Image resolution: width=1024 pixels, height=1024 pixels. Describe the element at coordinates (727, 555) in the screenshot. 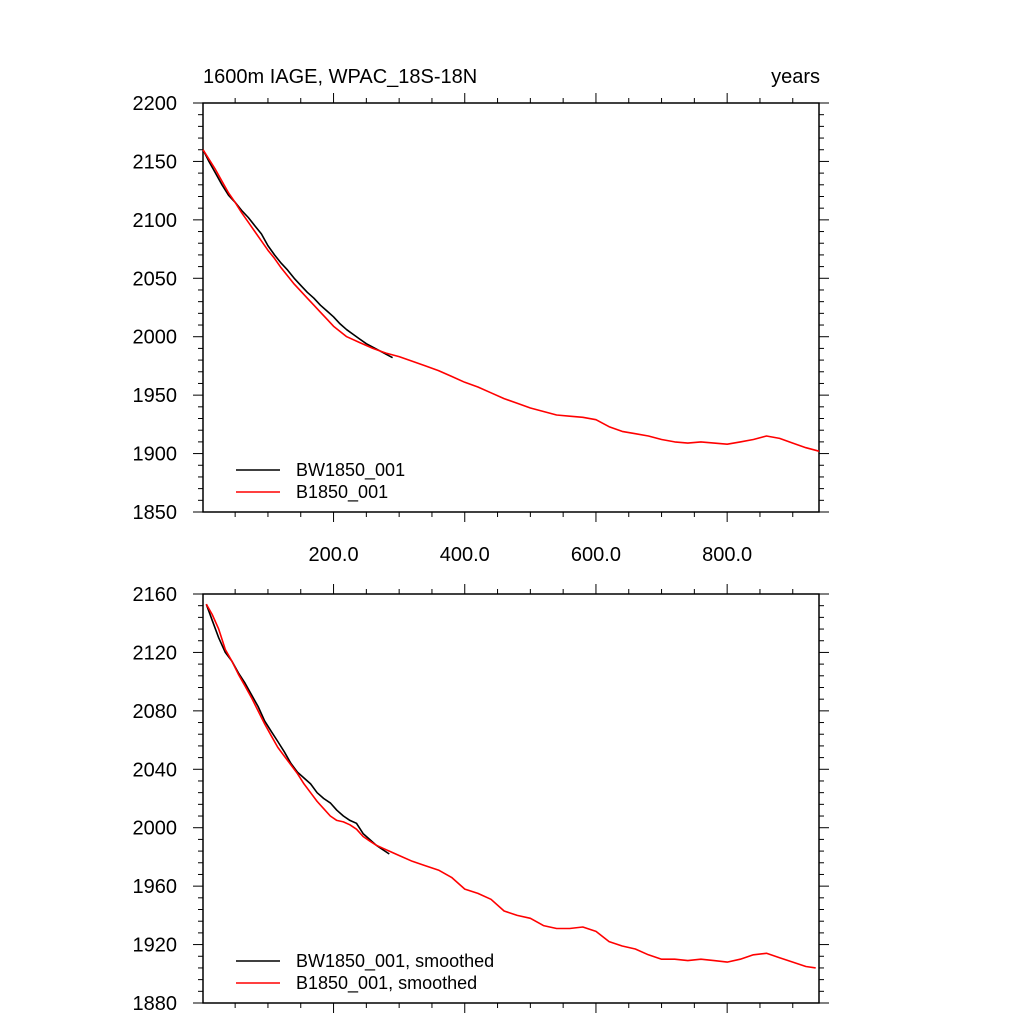

I see `x-tick-label: 800.0` at that location.